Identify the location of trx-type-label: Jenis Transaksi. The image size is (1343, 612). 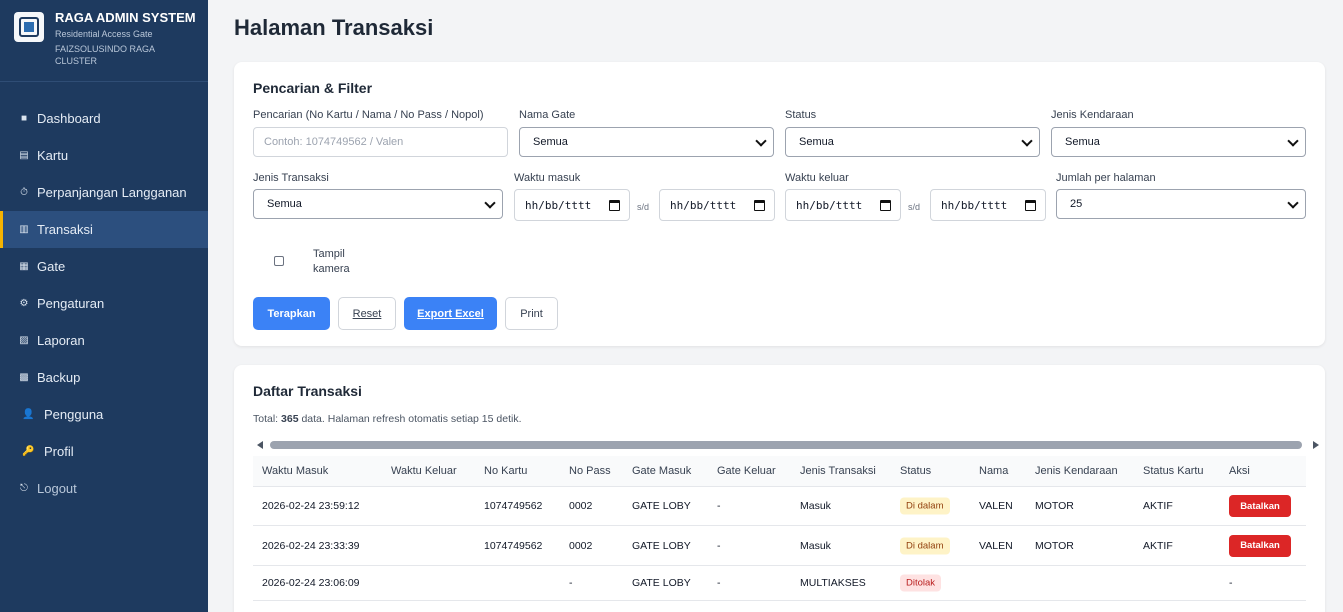
(291, 178).